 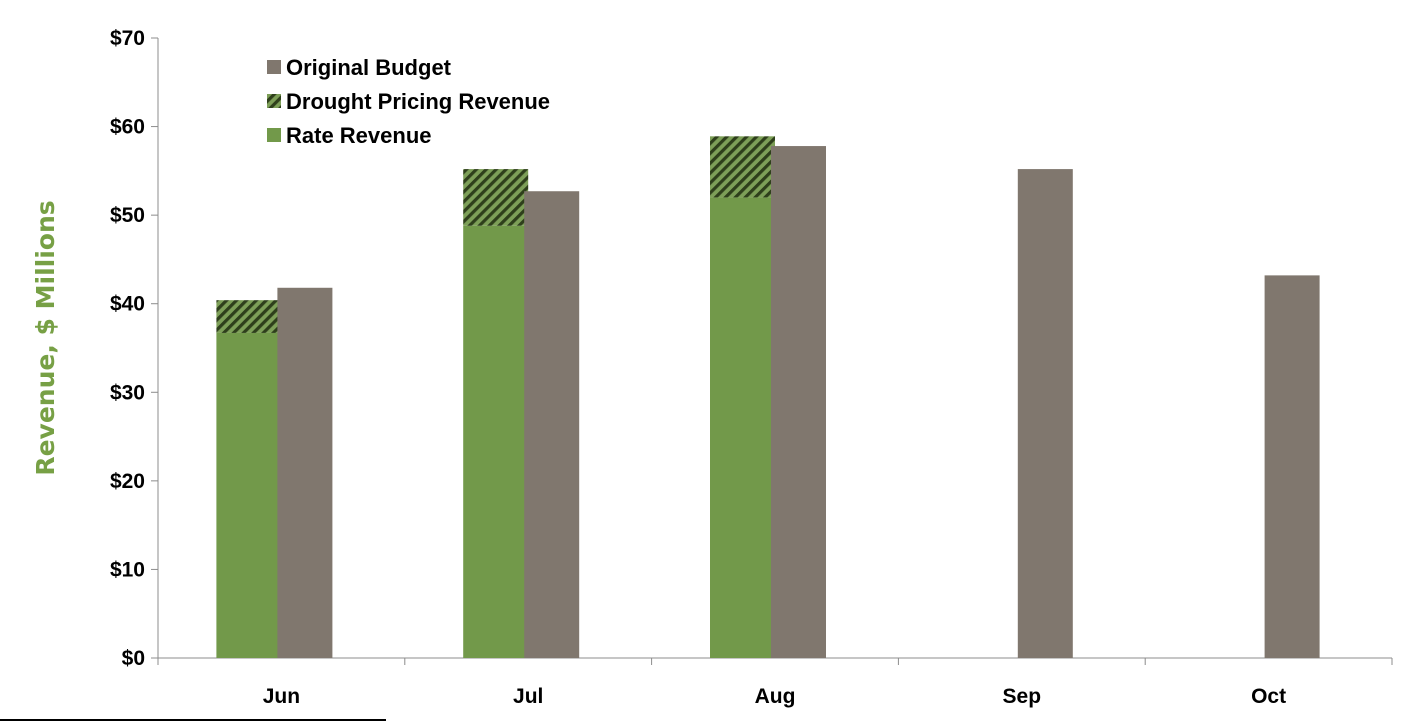 I want to click on x-tick-label-oct: Oct, so click(x=1268, y=696).